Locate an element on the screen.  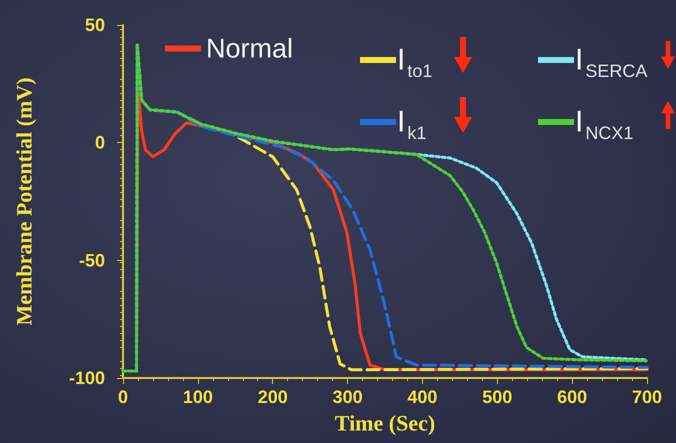
y-tick-label: 50 is located at coordinates (94, 25).